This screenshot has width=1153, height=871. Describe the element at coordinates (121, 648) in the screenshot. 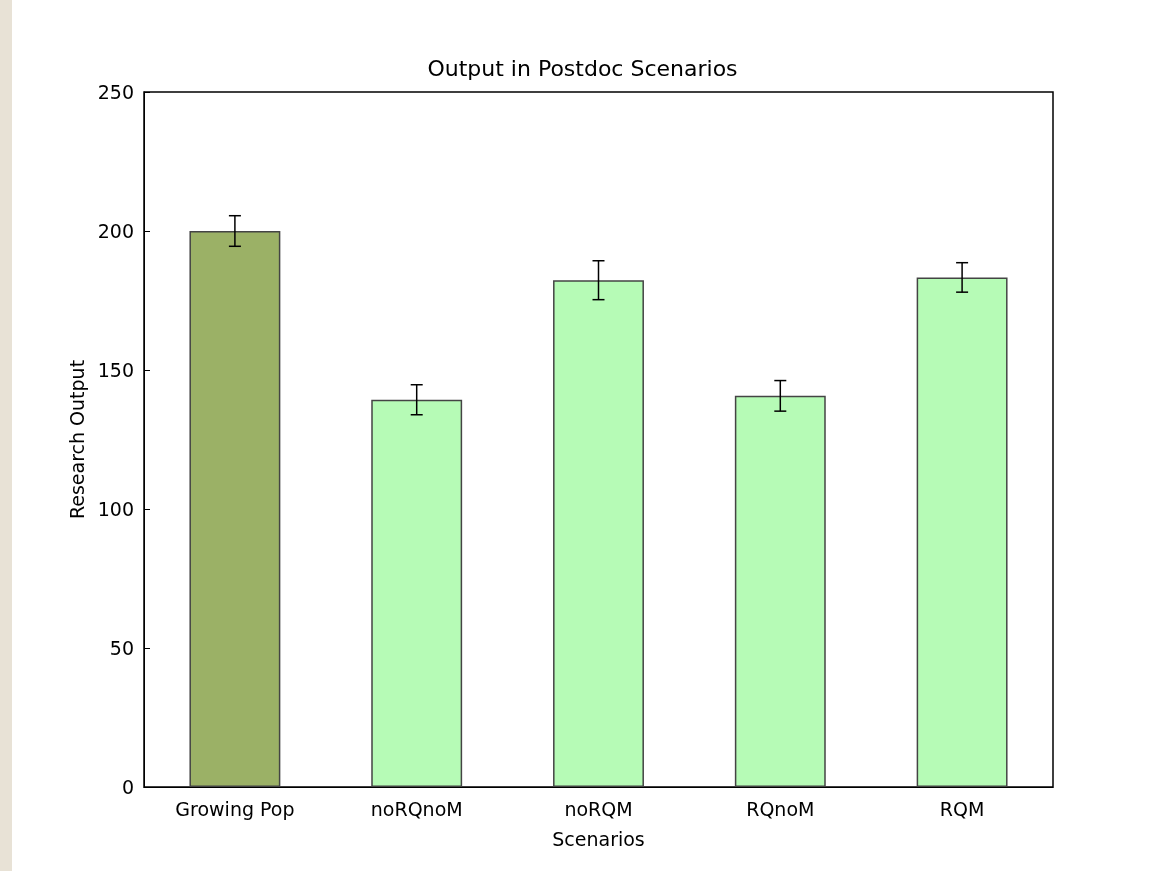

I see `y-tick-label: 50` at that location.